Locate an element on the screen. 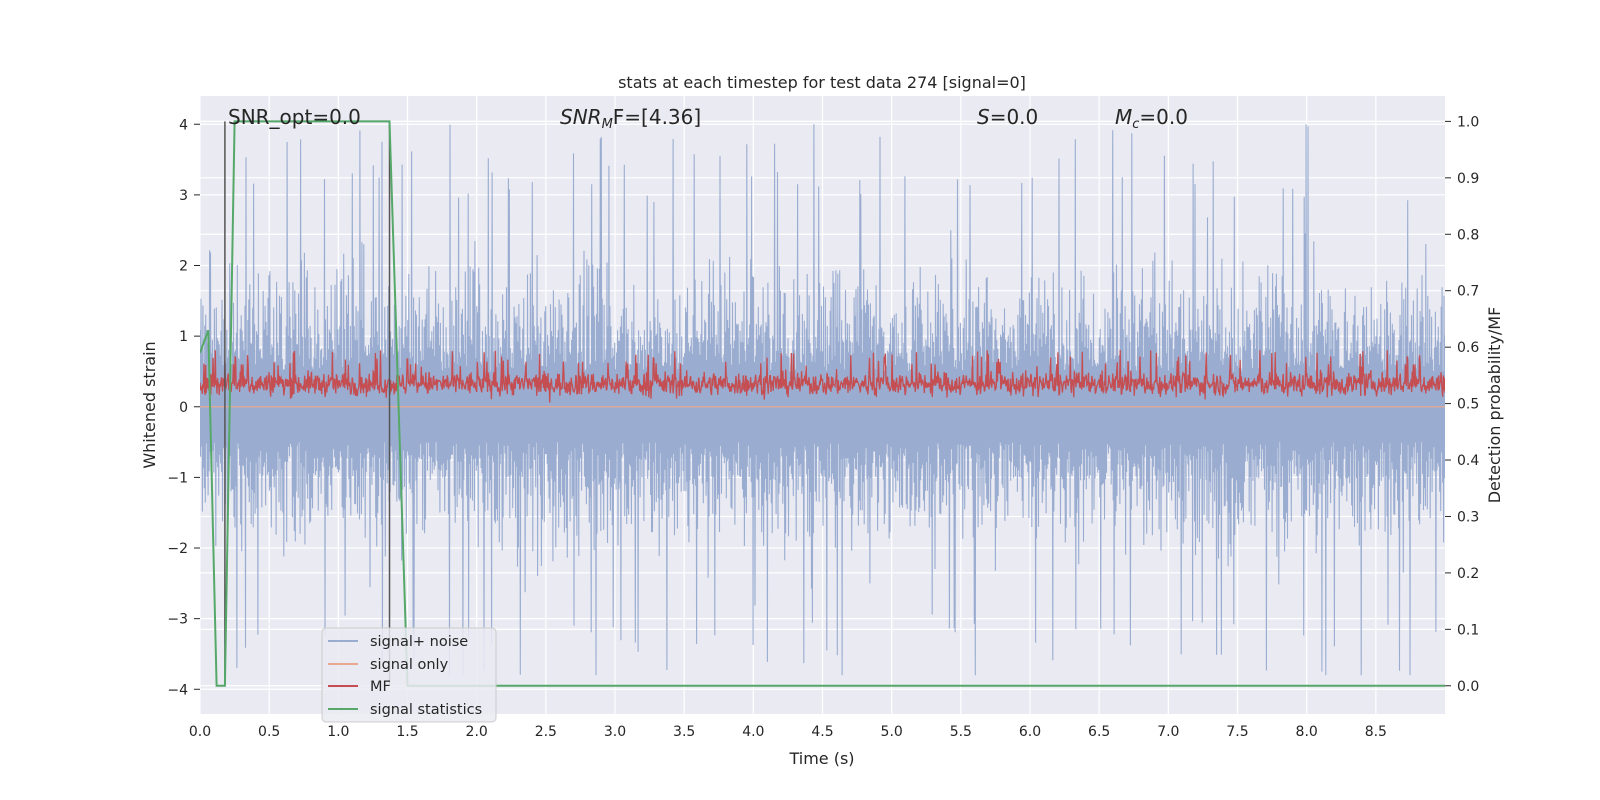 Image resolution: width=1600 pixels, height=800 pixels. x-tick-label: 8.5 is located at coordinates (1376, 732).